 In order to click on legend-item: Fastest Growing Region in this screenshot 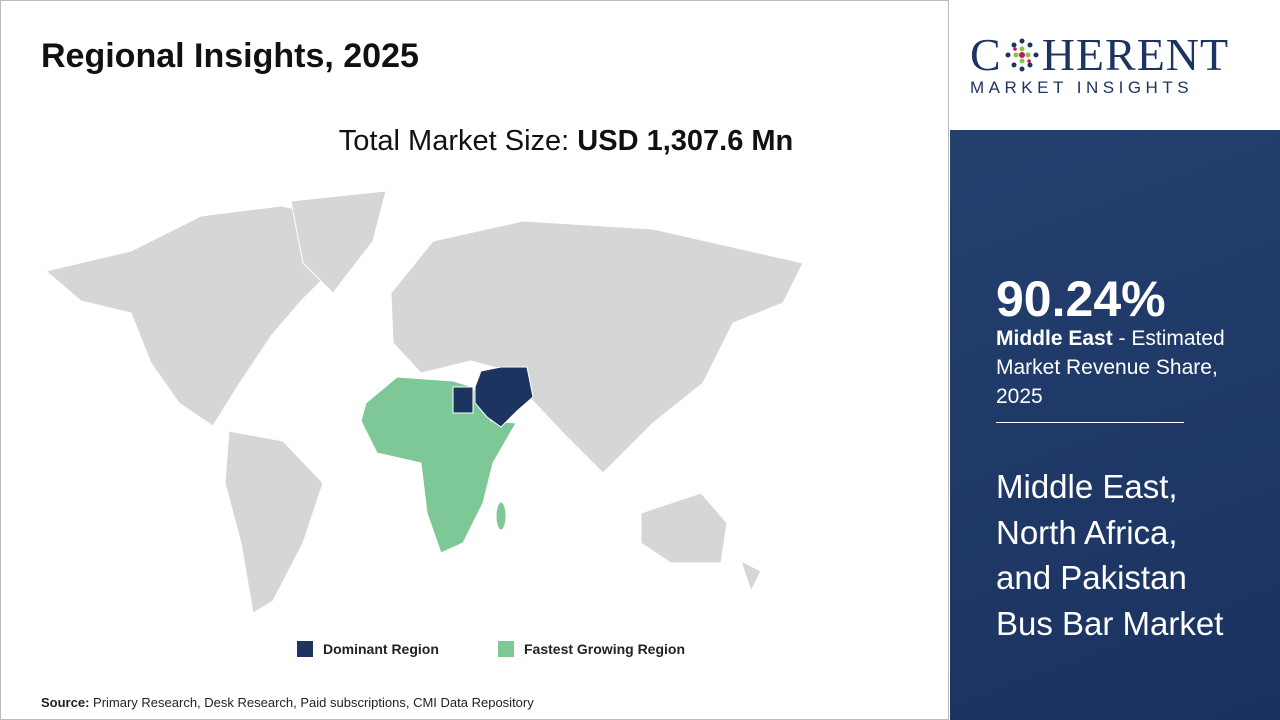, I will do `click(591, 649)`.